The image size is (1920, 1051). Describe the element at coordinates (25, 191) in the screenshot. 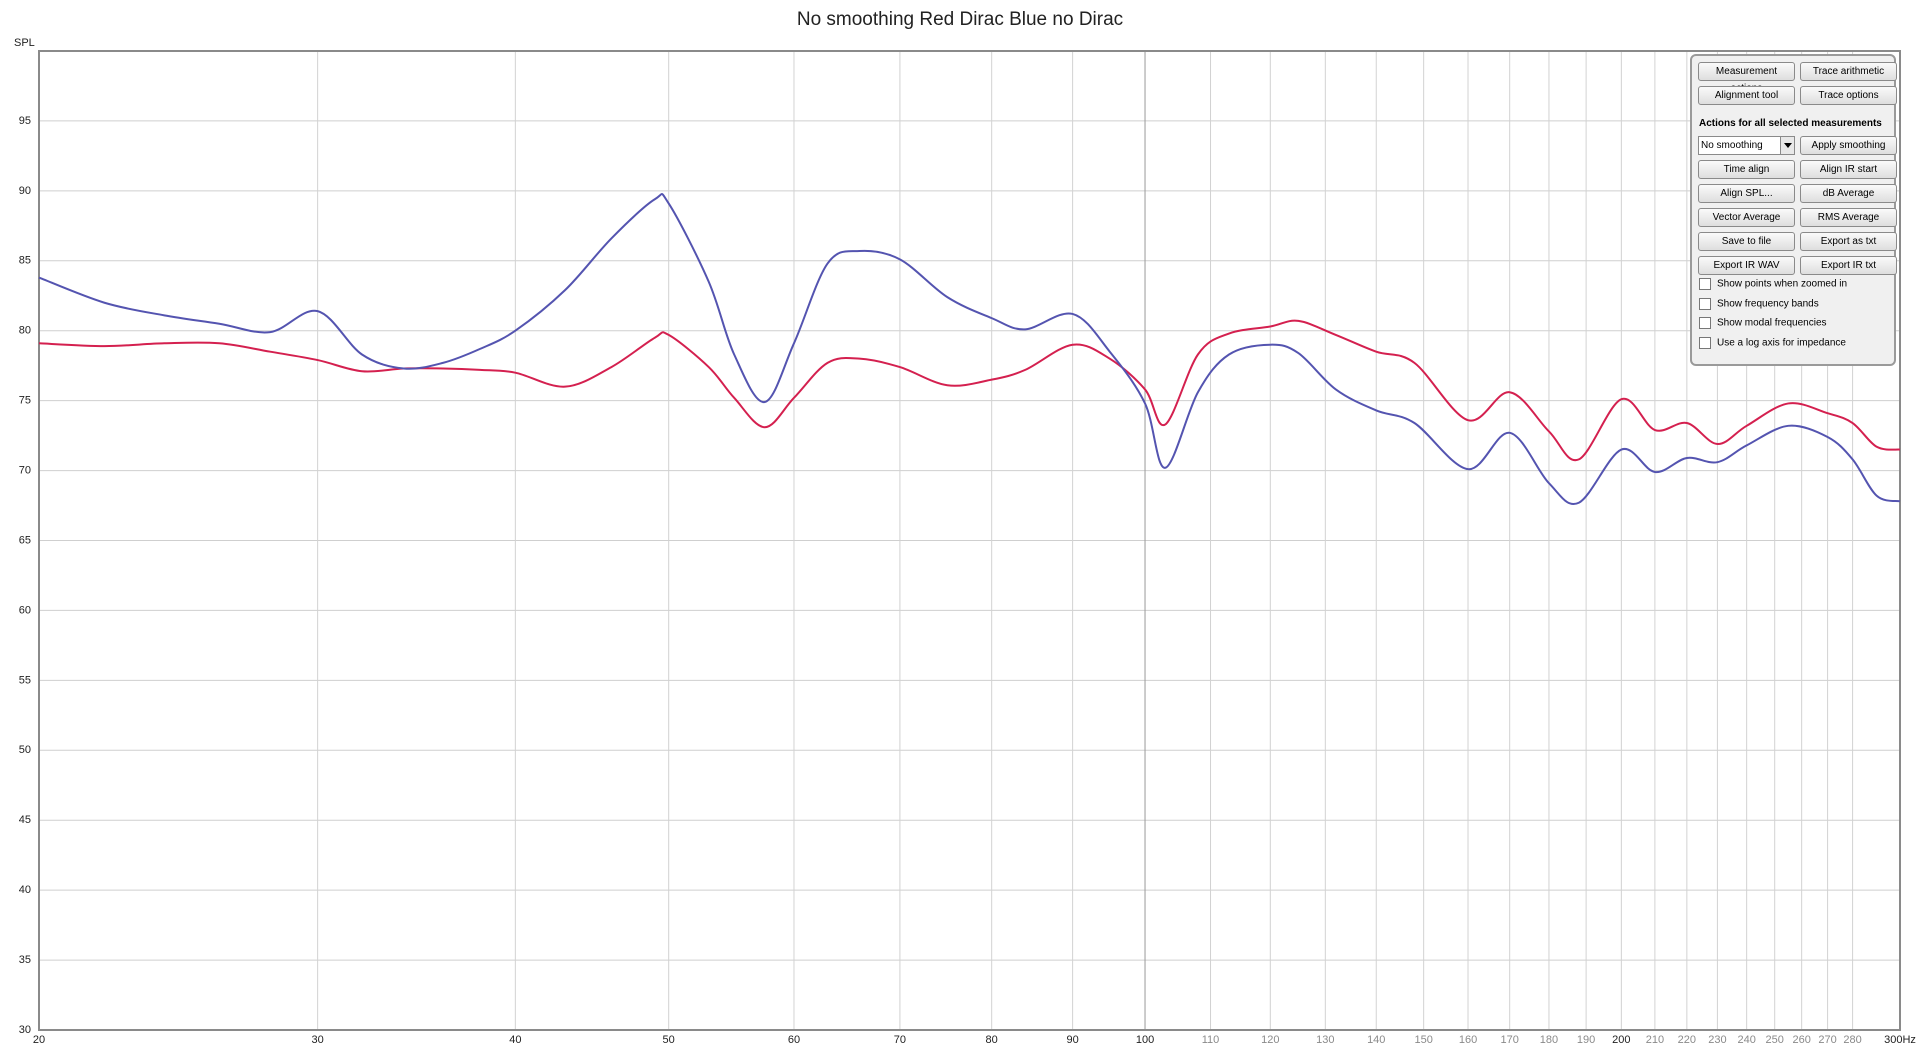

I see `y-tick-label: 90` at that location.